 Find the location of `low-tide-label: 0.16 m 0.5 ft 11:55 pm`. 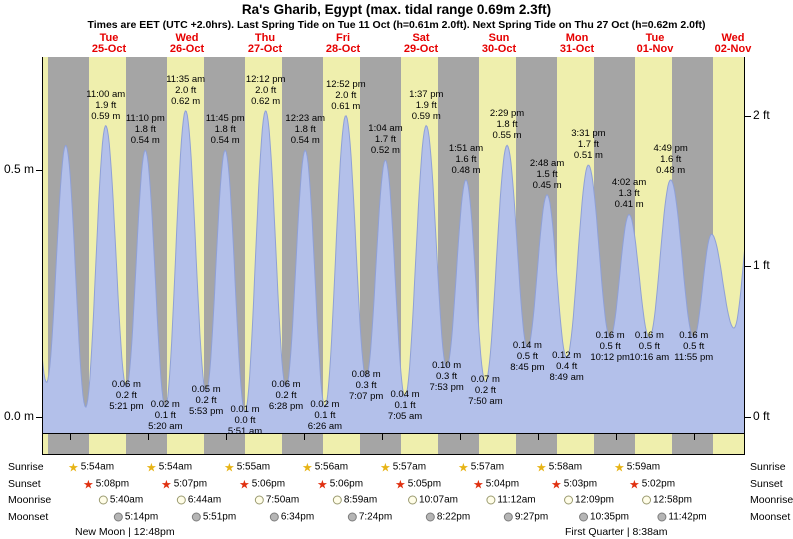

low-tide-label: 0.16 m 0.5 ft 11:55 pm is located at coordinates (694, 346).